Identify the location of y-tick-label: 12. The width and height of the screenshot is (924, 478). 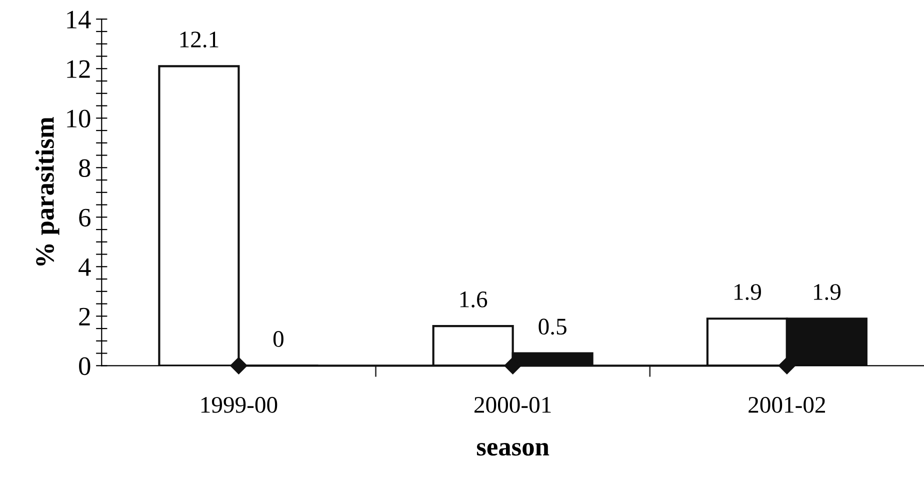
(78, 69).